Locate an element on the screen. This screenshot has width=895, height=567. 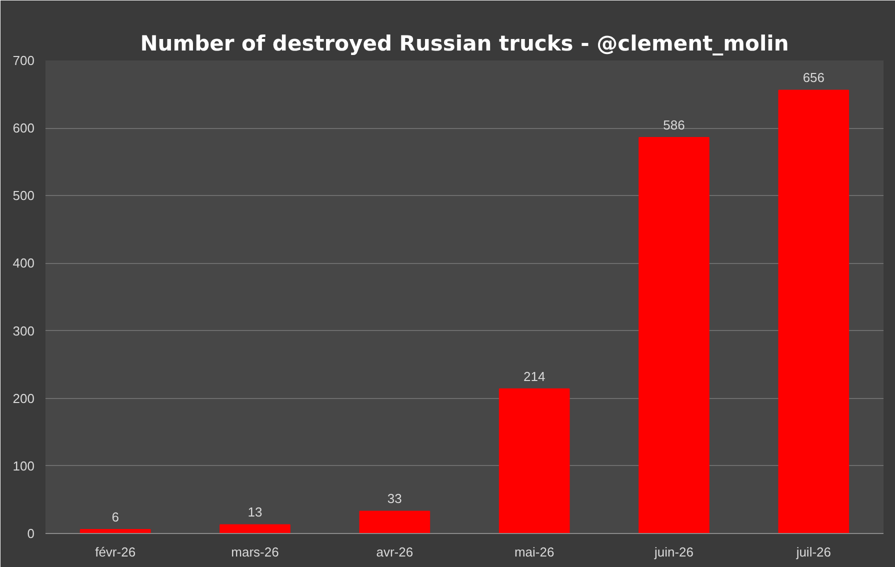
x-tick-label: mars-26 is located at coordinates (255, 552).